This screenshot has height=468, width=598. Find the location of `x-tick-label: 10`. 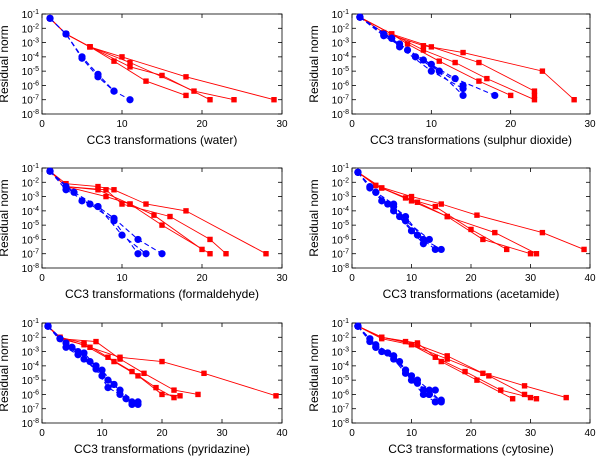

x-tick-label: 10 is located at coordinates (122, 124).